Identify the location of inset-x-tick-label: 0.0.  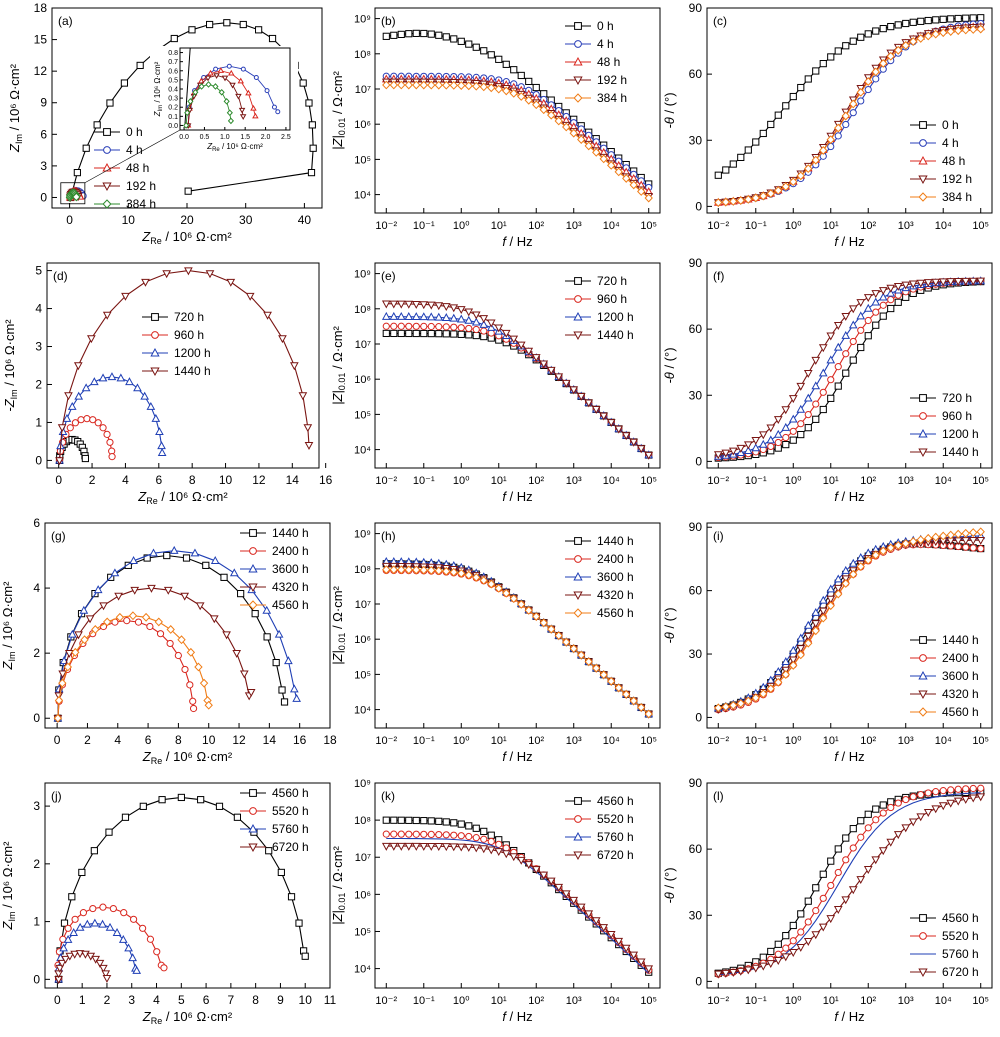
(184, 137).